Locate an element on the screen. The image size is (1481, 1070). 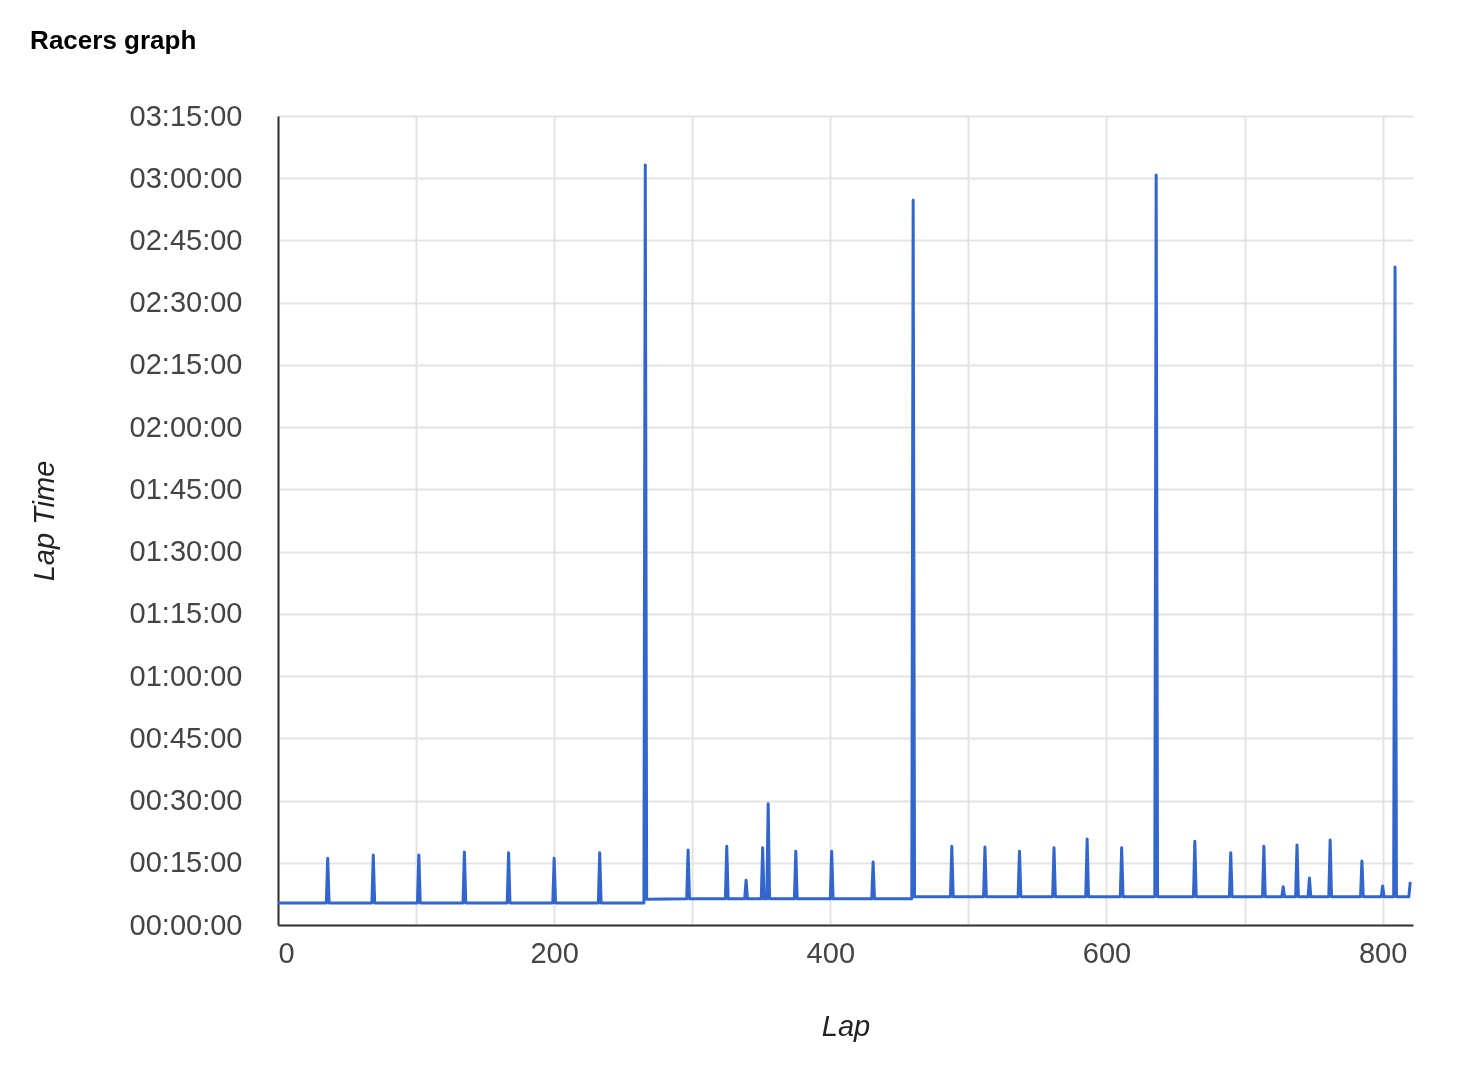
y-tick-label: 01:45:00 is located at coordinates (186, 488).